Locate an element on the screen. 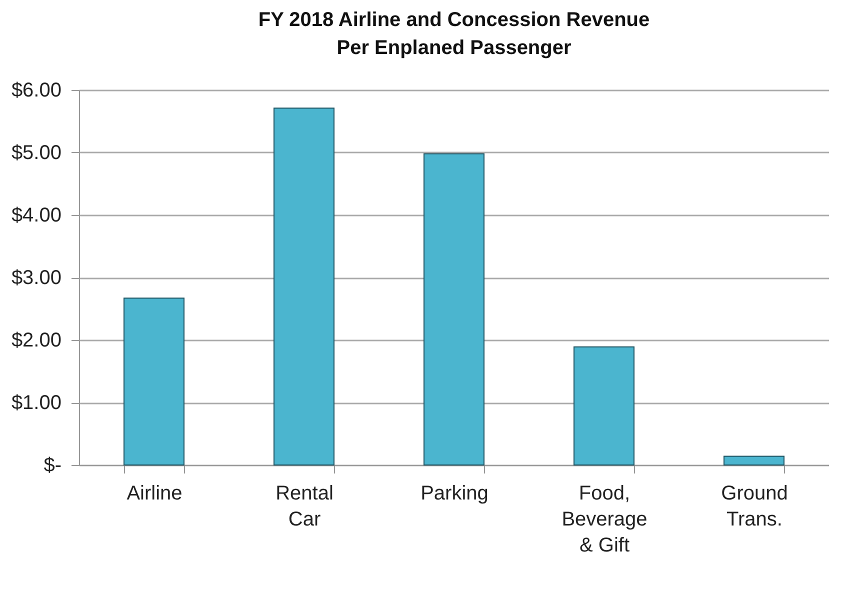  y-tick-label: $3.00 is located at coordinates (36, 278).